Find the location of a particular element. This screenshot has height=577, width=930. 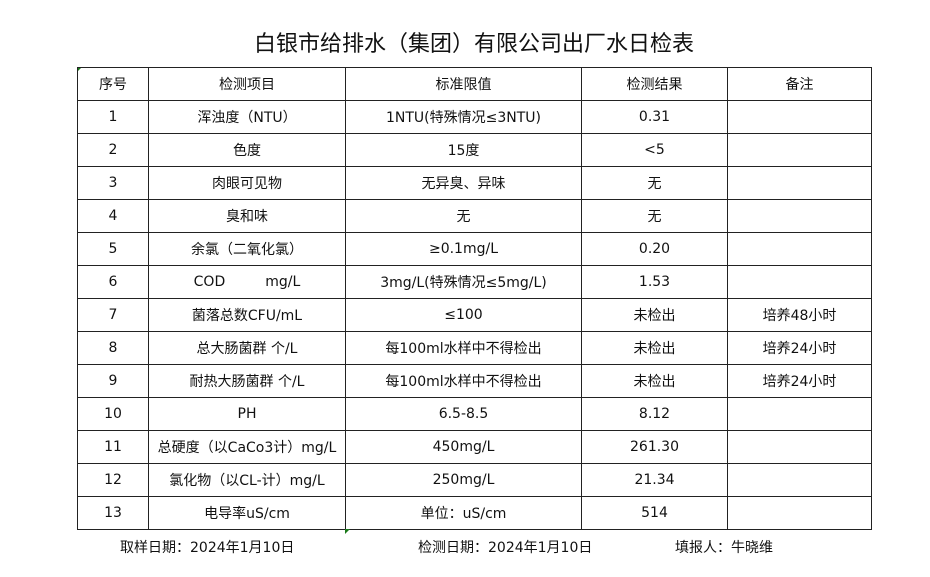

sampling-date: 取样日期：2024年1月10日 is located at coordinates (207, 548).